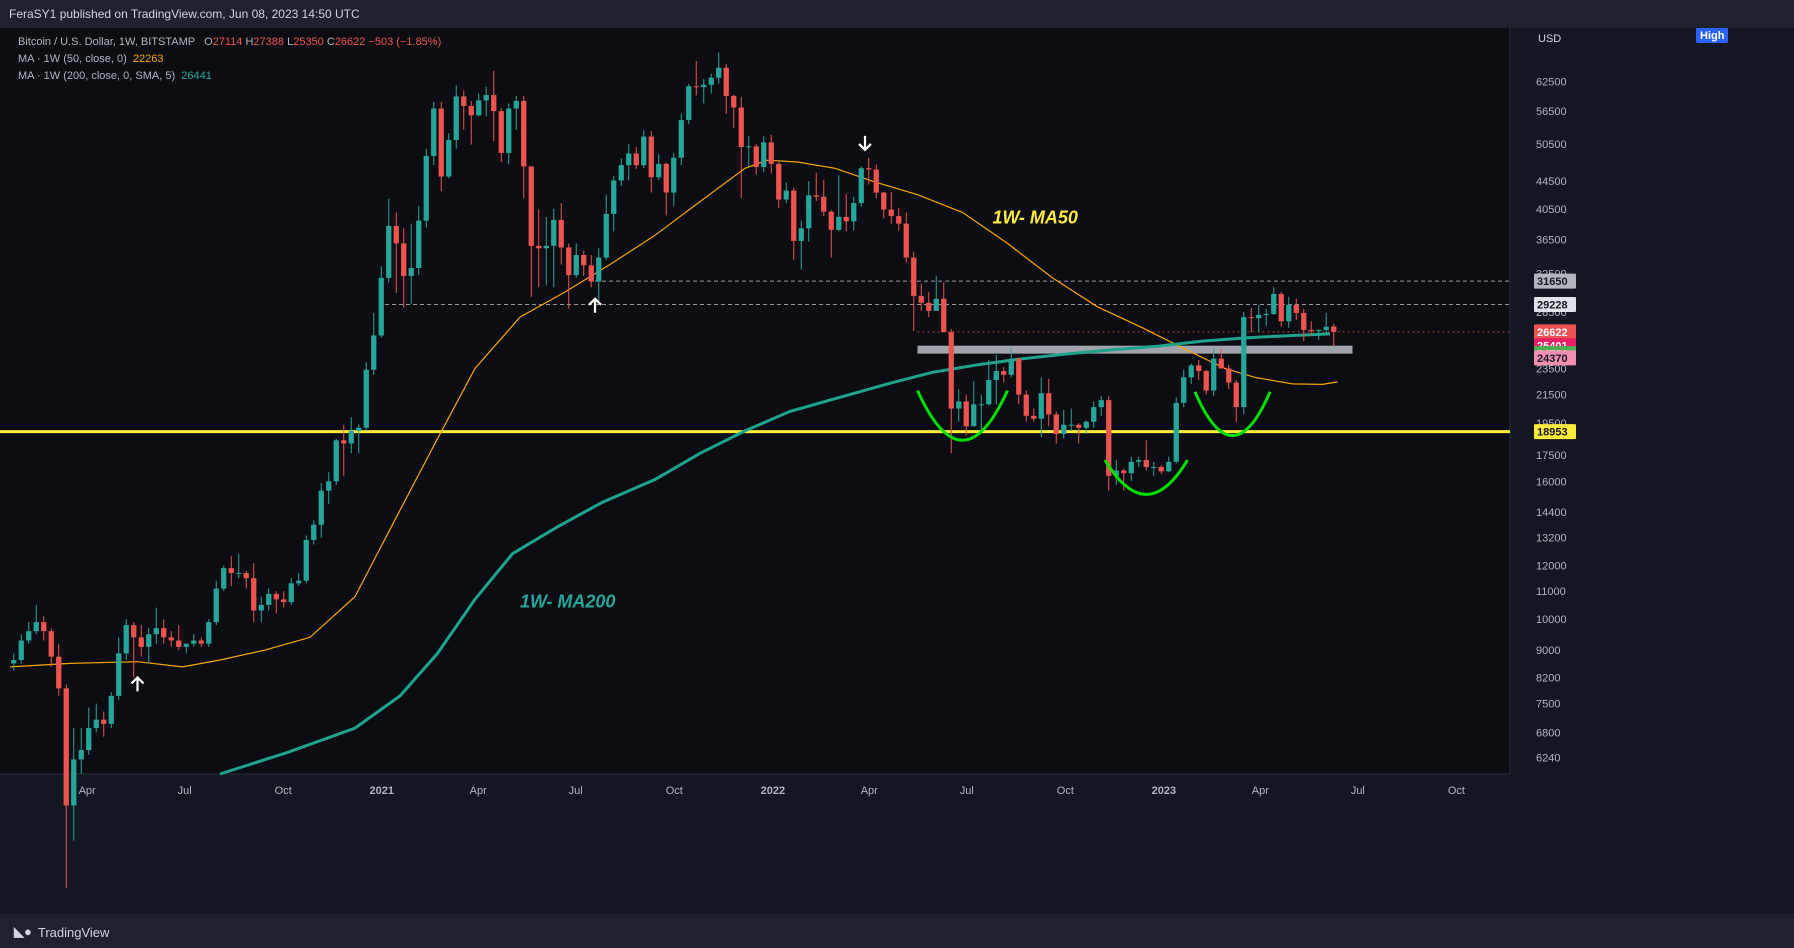 This screenshot has height=948, width=1794. Describe the element at coordinates (1552, 282) in the screenshot. I see `price-label-value: 31650` at that location.